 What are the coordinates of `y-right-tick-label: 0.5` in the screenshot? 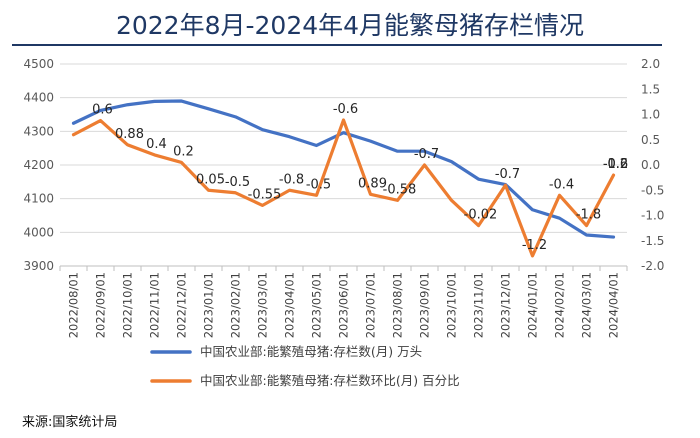 It's located at (650, 140).